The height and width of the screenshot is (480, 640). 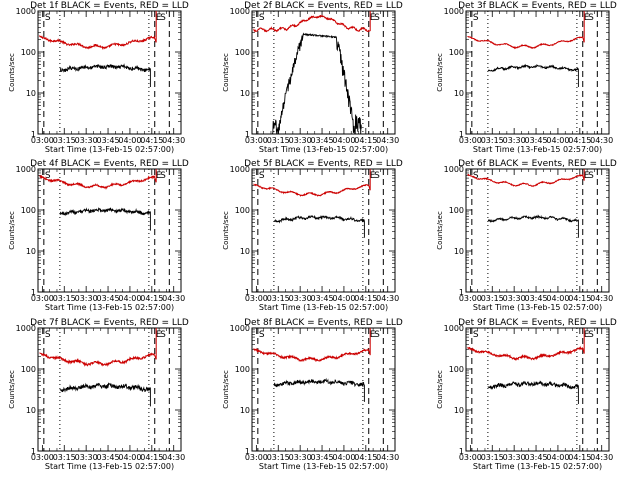 What do you see at coordinates (109, 323) in the screenshot?
I see `panel-title: Det 7f BLACK = Events, RED = LLD` at bounding box center [109, 323].